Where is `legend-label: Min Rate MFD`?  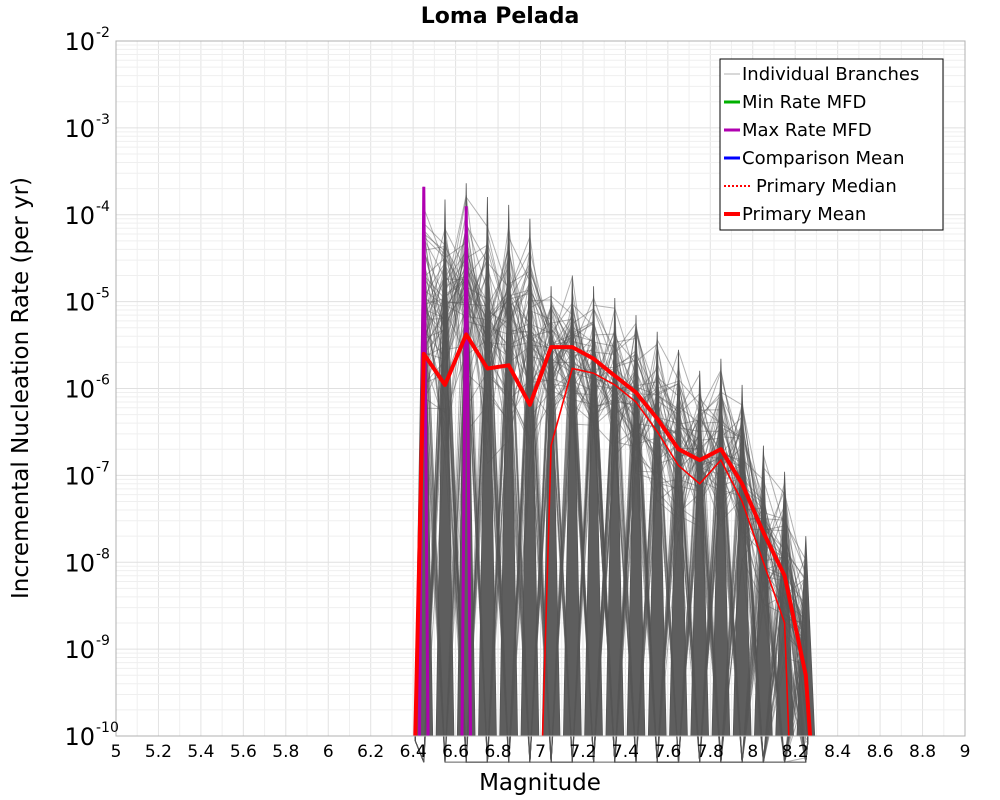 legend-label: Min Rate MFD is located at coordinates (804, 102).